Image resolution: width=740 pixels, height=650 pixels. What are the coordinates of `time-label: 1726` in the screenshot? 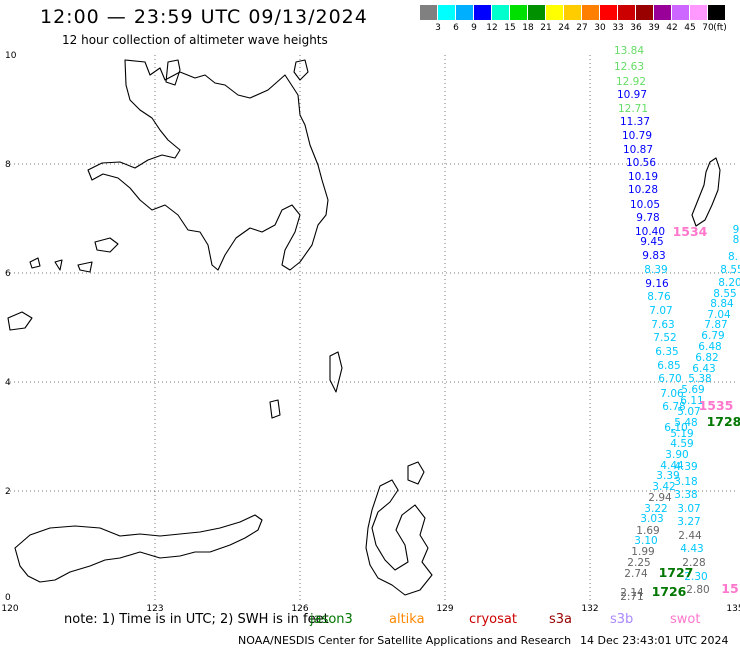 It's located at (669, 591).